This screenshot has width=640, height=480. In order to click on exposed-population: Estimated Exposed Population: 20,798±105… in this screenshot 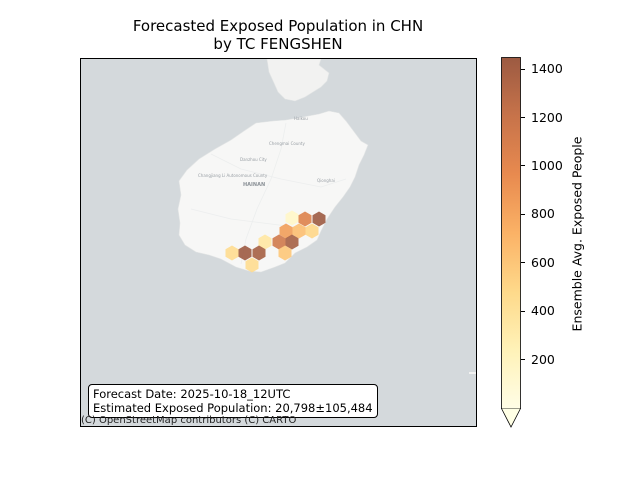, I will do `click(233, 408)`.